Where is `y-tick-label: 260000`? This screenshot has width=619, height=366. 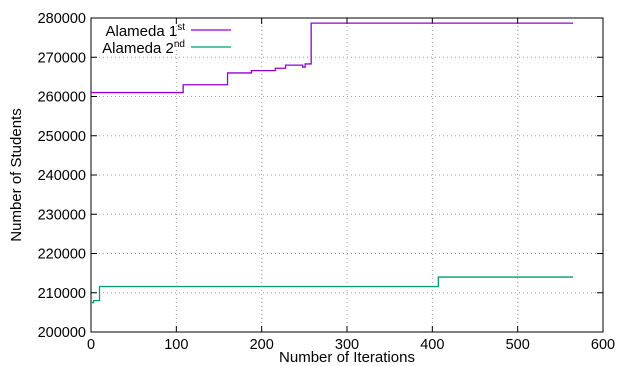
y-tick-label: 260000 is located at coordinates (62, 98).